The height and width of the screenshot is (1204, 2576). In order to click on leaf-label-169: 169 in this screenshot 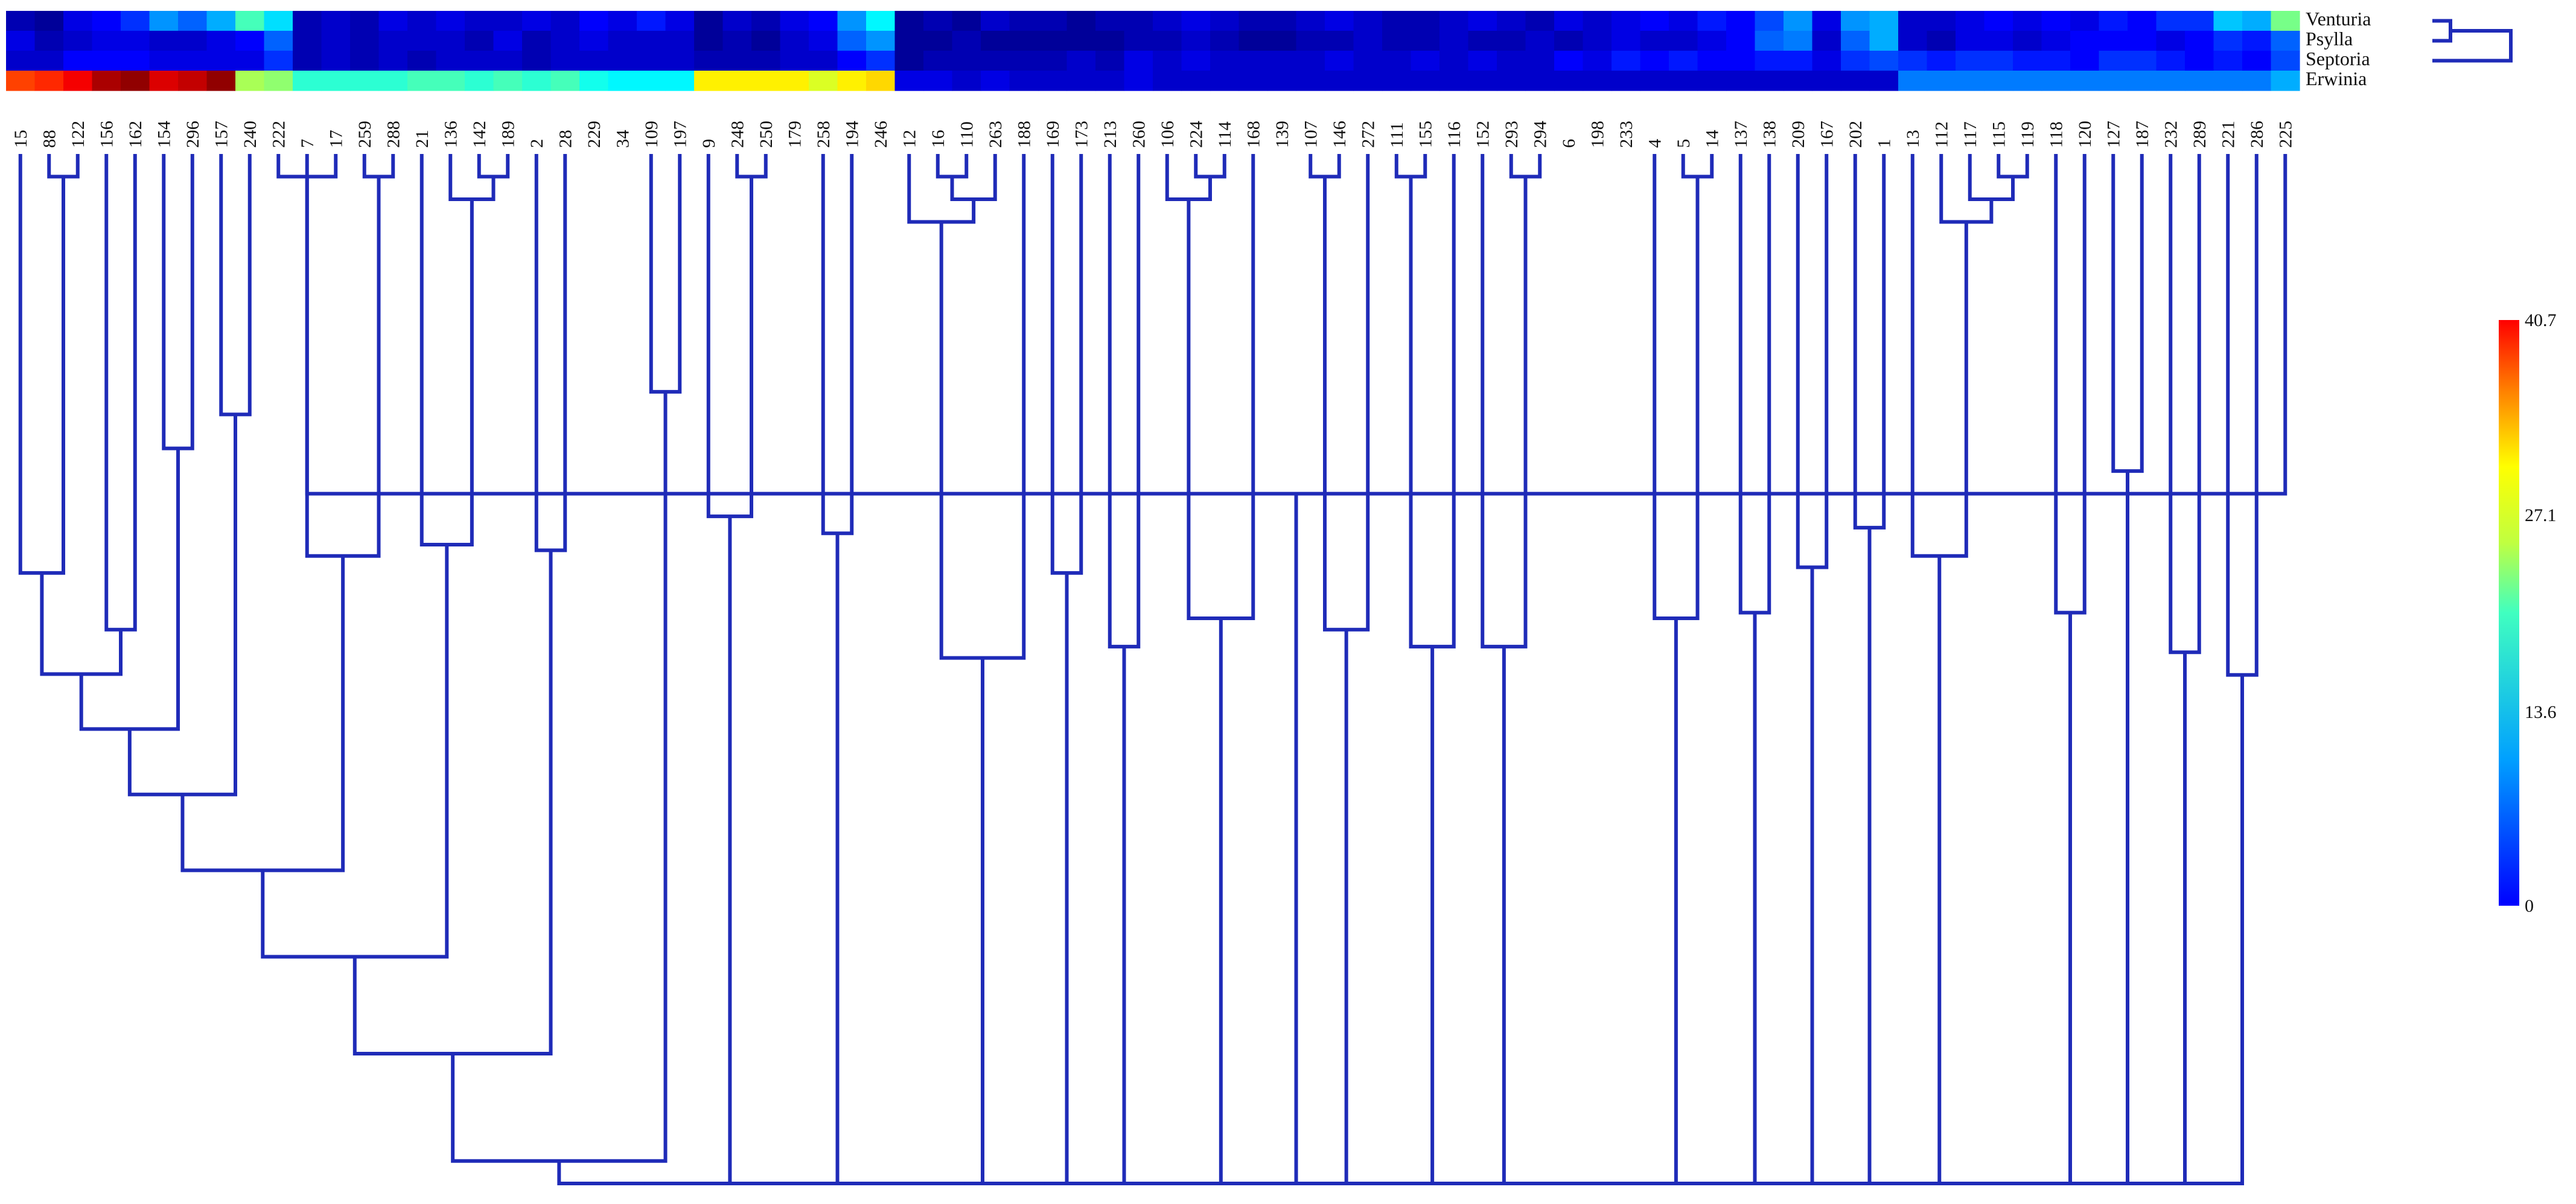, I will do `click(1053, 134)`.